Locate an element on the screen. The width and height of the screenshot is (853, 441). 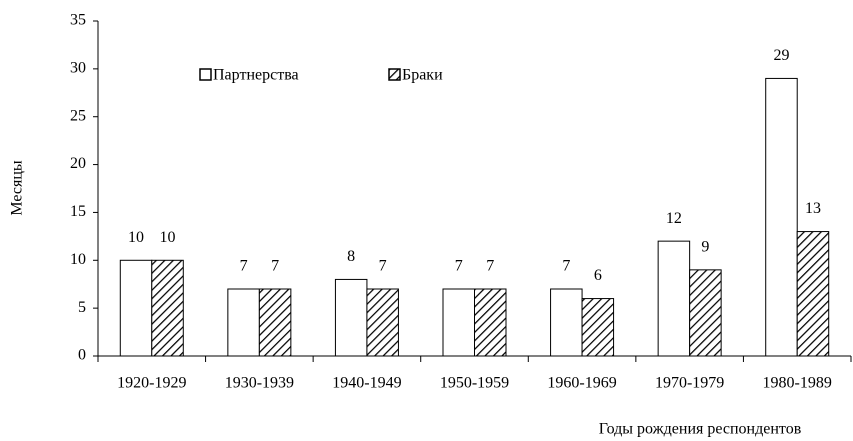
data-label: 29 is located at coordinates (781, 55).